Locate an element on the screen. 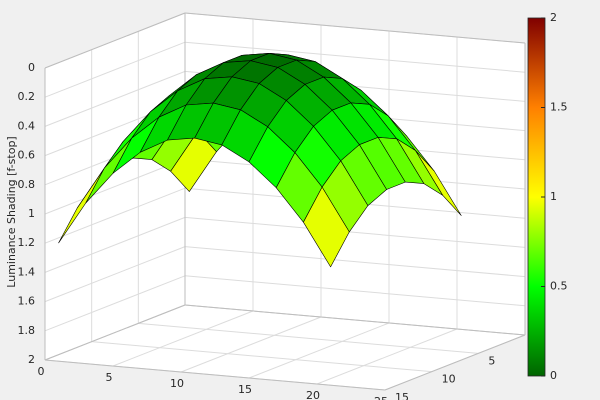 This screenshot has width=600, height=400. colorbar-tick-label: 0.5 is located at coordinates (559, 286).